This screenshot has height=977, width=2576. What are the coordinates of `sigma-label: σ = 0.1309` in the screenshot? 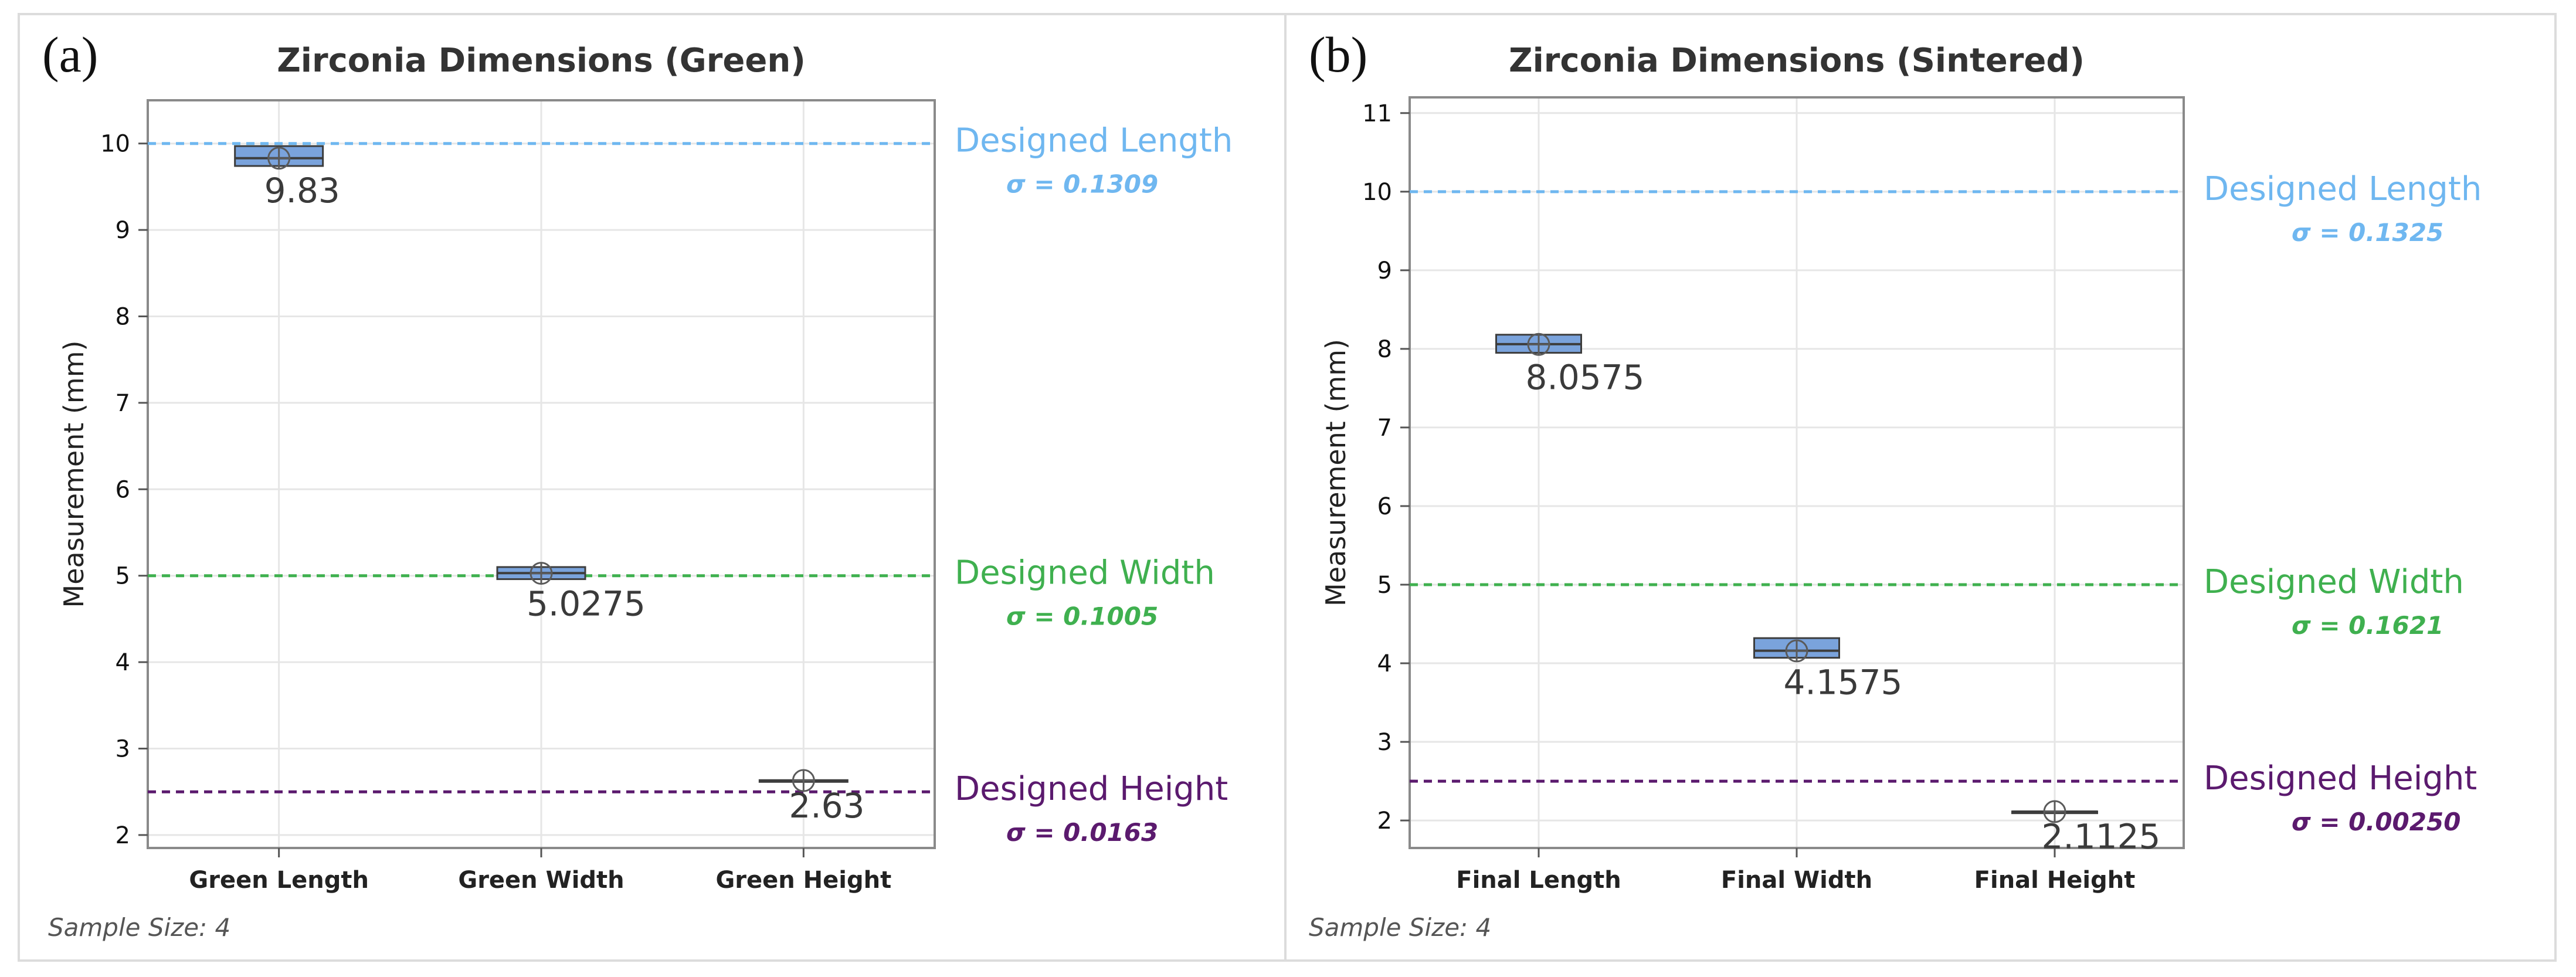 It's located at (1082, 184).